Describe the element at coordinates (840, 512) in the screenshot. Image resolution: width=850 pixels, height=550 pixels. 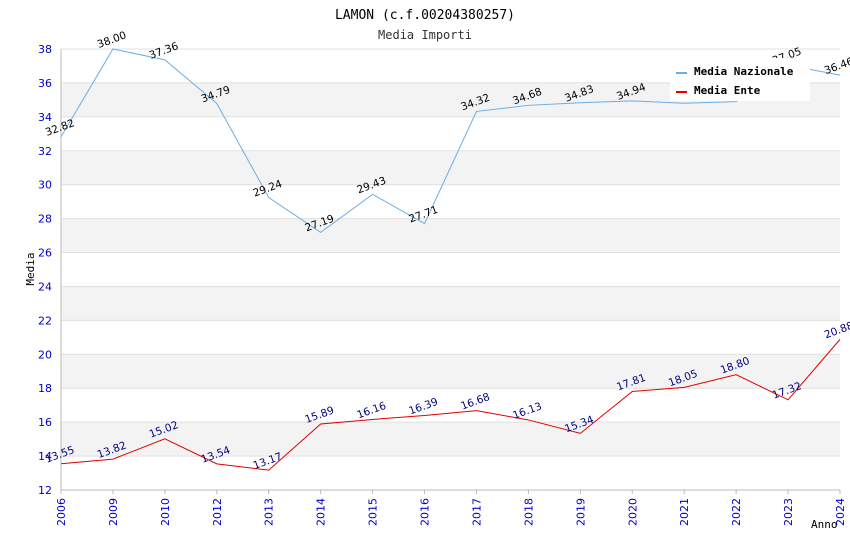
I see `x-tick-label: 2024` at that location.